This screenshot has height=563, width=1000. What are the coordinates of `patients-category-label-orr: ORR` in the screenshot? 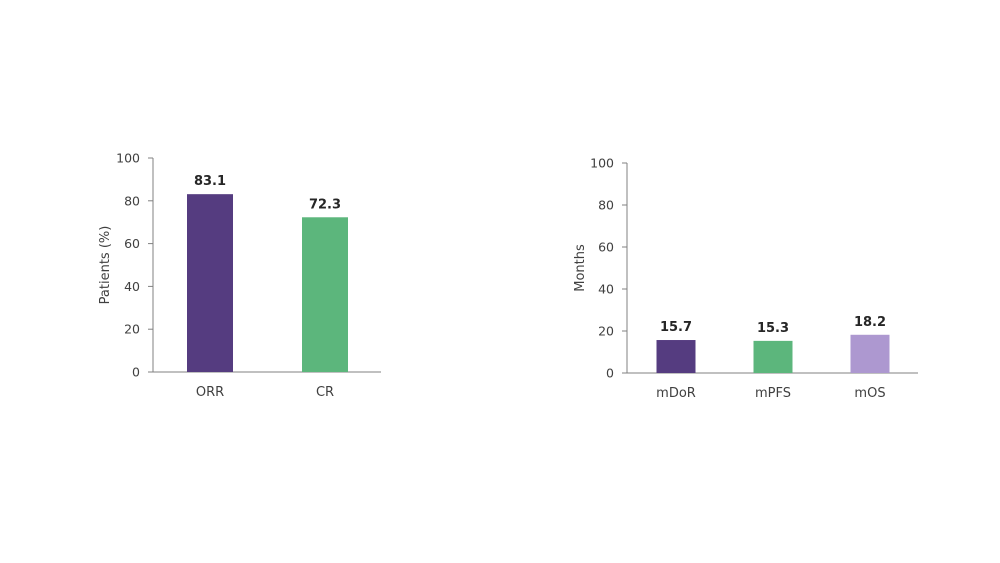 It's located at (210, 392).